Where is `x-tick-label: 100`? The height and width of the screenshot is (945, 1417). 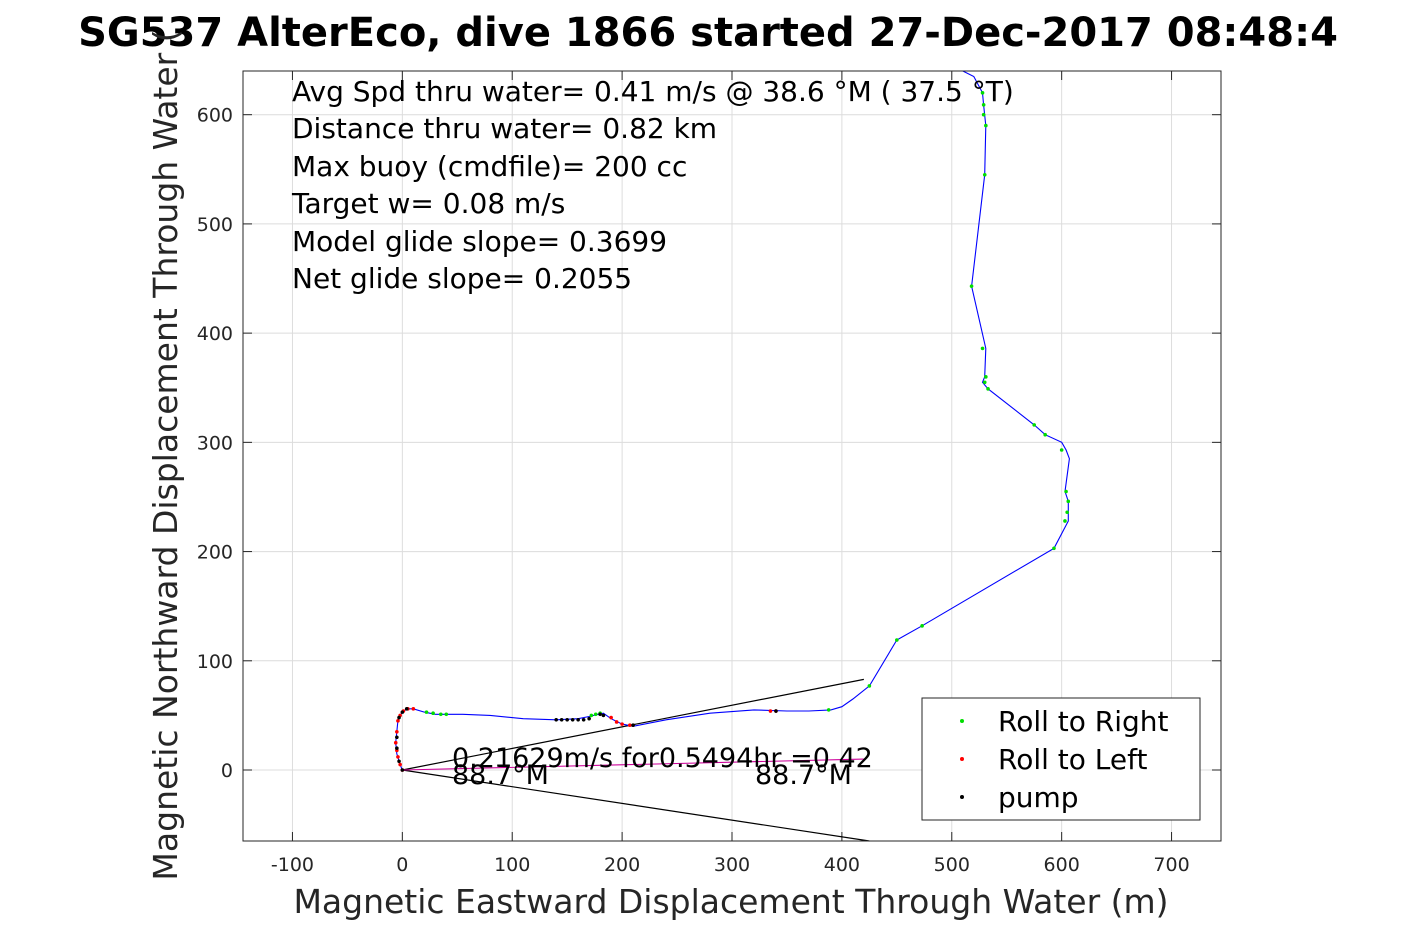 x-tick-label: 100 is located at coordinates (512, 865).